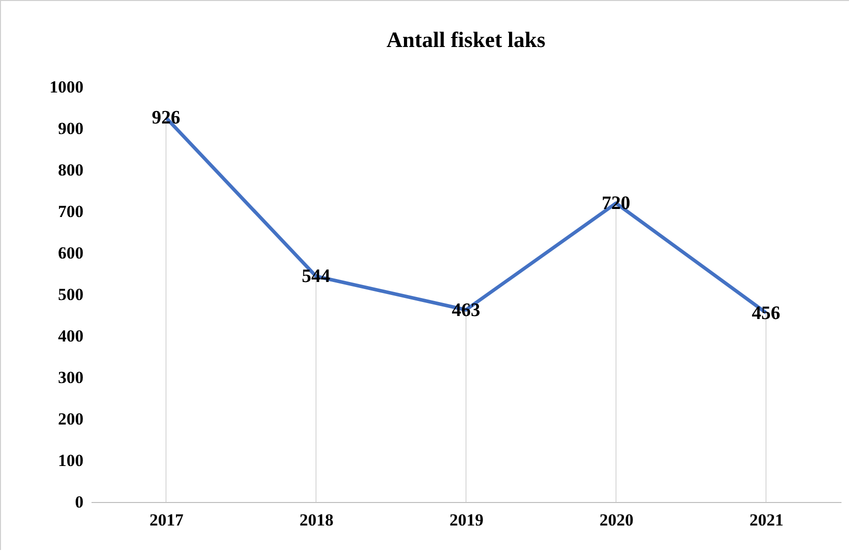 This screenshot has height=552, width=851. I want to click on y-tick-label: 200, so click(71, 419).